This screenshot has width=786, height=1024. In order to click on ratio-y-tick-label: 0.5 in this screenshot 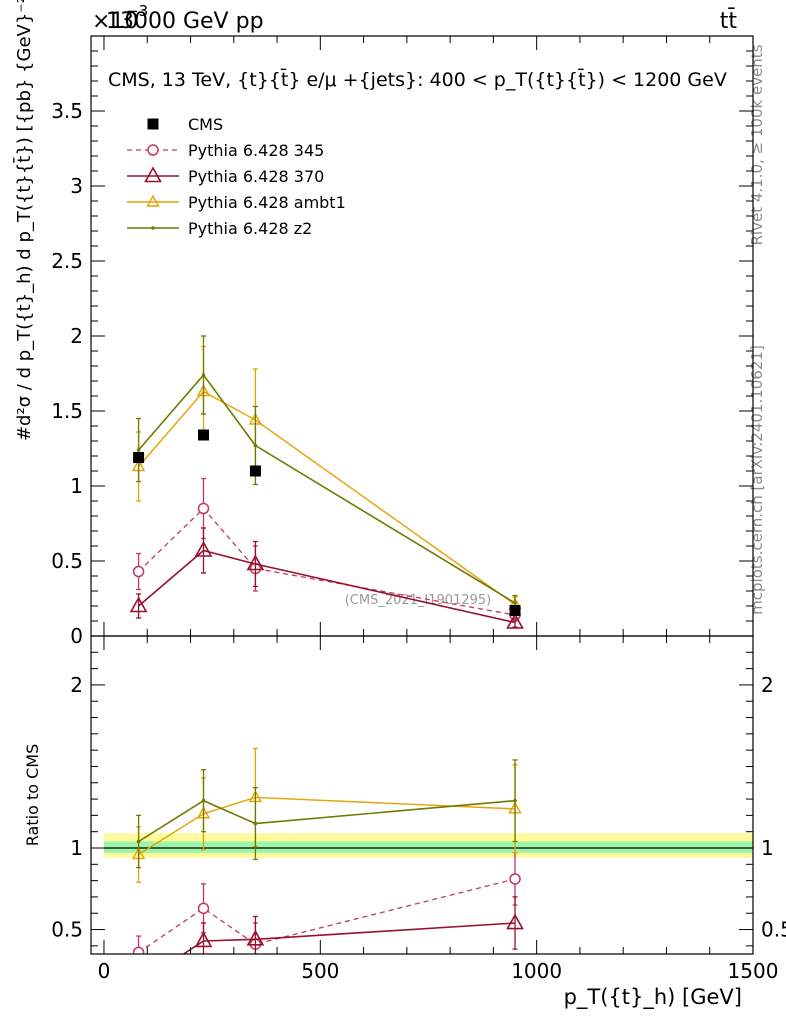, I will do `click(67, 930)`.